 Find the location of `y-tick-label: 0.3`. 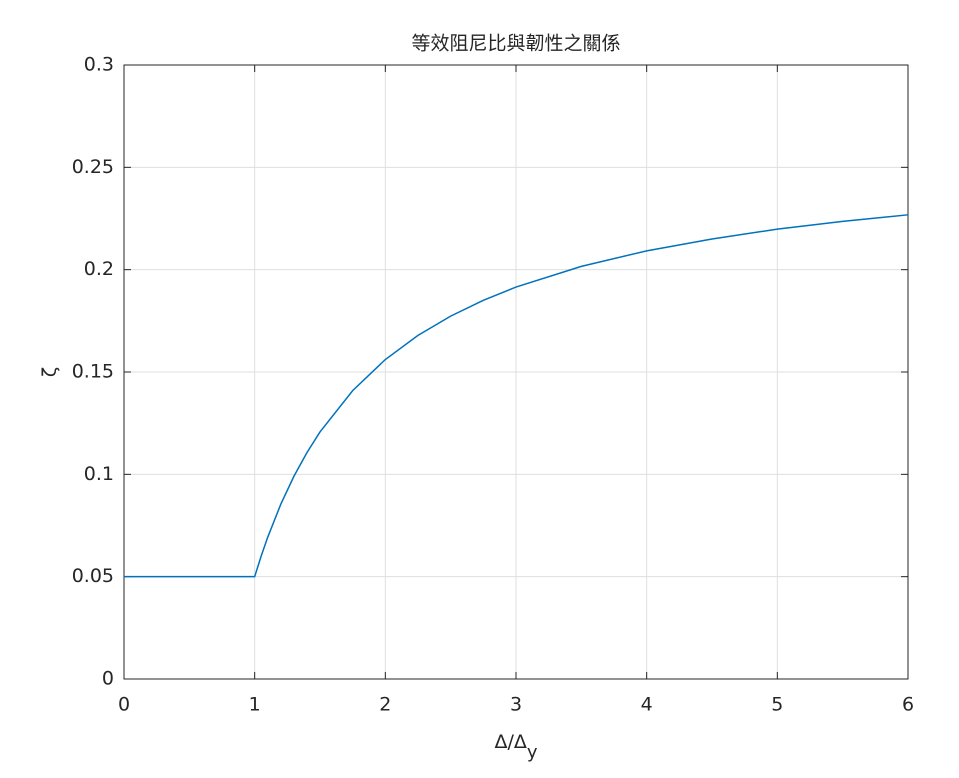

y-tick-label: 0.3 is located at coordinates (99, 65).